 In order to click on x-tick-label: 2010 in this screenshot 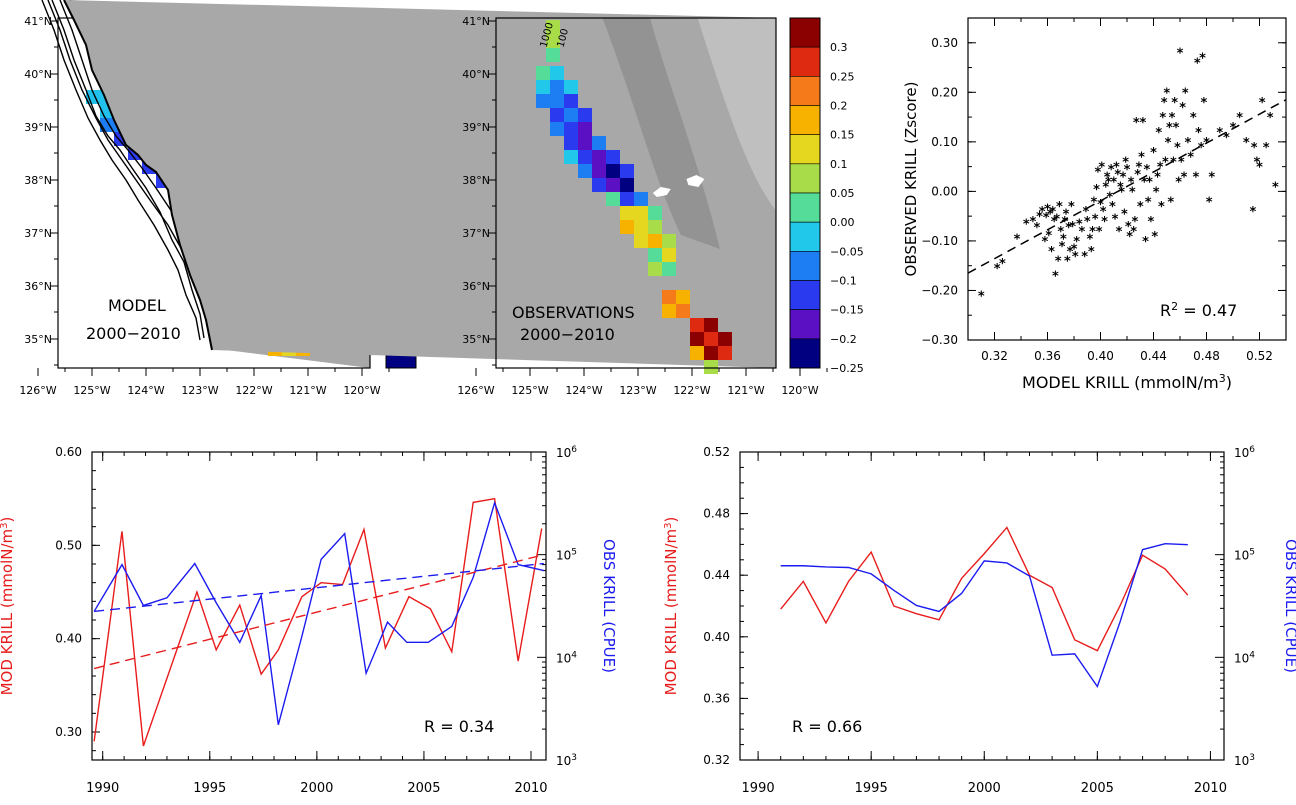, I will do `click(530, 788)`.